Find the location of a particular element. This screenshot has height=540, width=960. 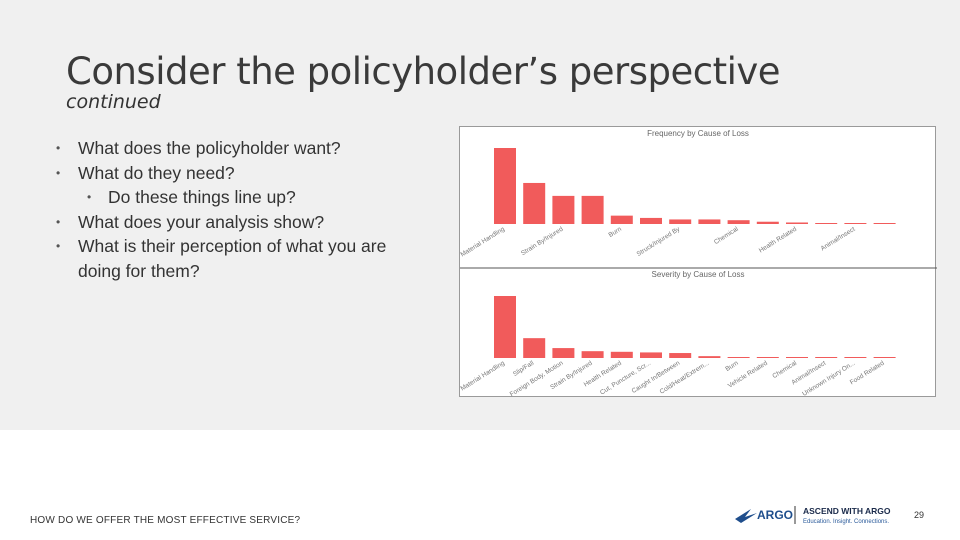

chart-title: Frequency by Cause of Loss is located at coordinates (698, 133).